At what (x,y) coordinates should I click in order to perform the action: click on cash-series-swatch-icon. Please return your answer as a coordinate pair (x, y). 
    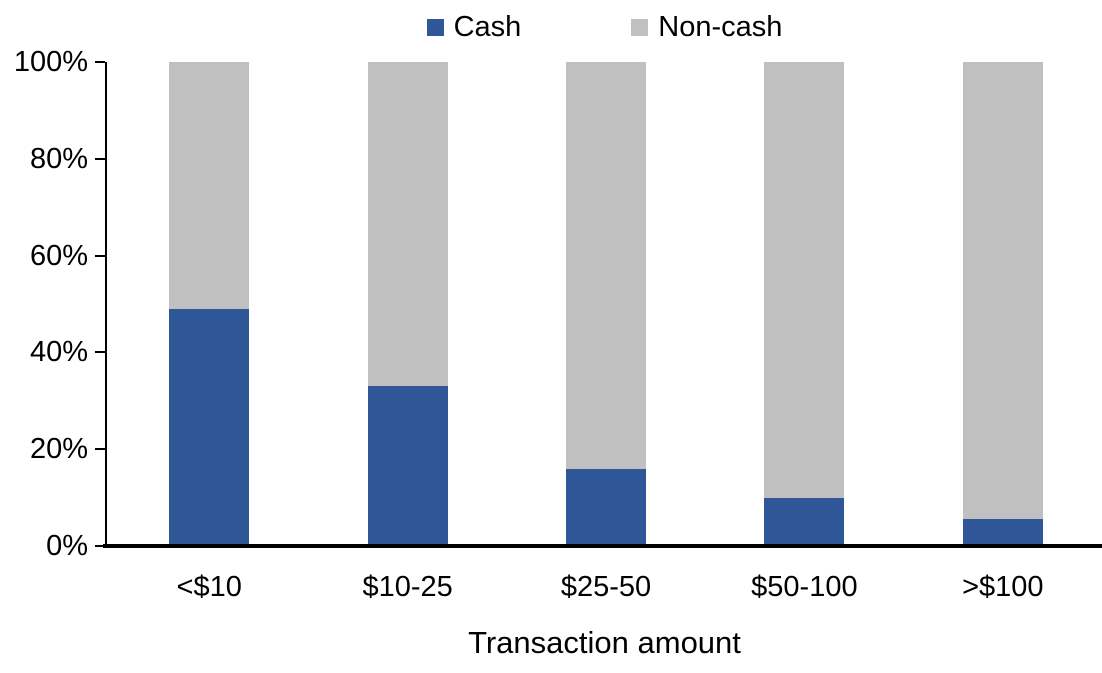
    Looking at the image, I should click on (435, 27).